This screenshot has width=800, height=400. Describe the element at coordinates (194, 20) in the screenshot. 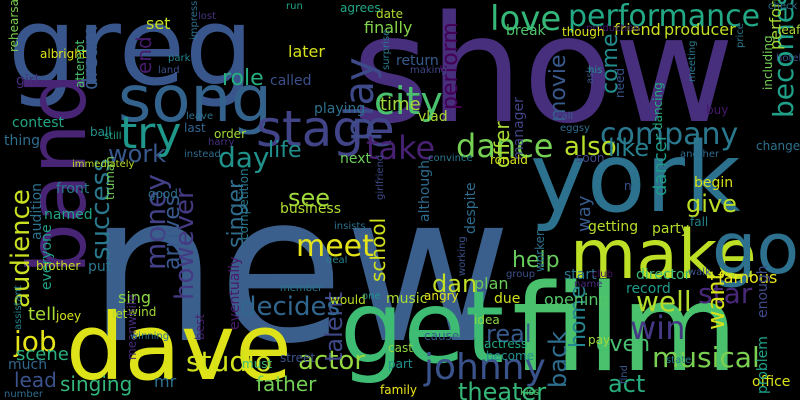

I see `word-impressed: impressed` at that location.